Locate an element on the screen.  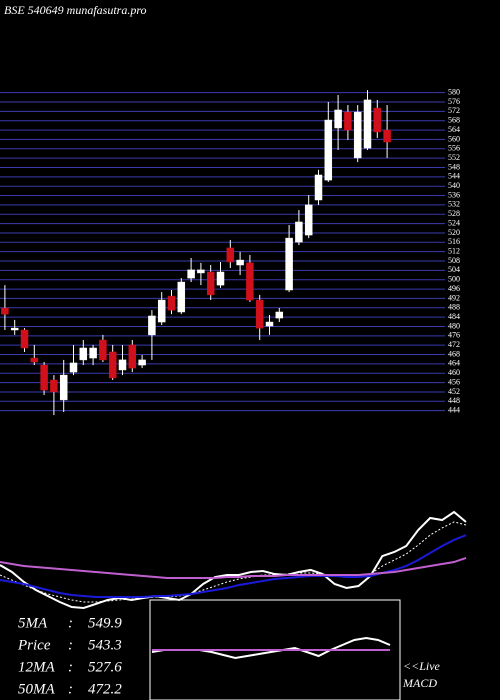
y-tick-label: 532 is located at coordinates (454, 204).